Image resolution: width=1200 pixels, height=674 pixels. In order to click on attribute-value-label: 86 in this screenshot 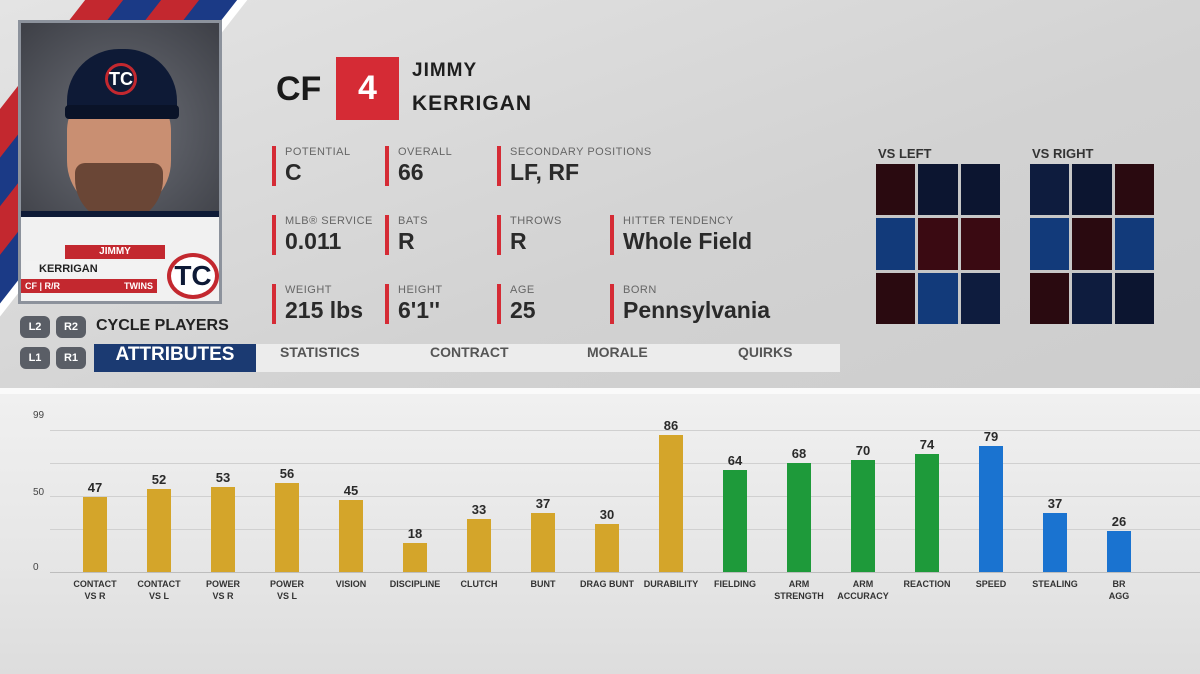, I will do `click(671, 425)`.